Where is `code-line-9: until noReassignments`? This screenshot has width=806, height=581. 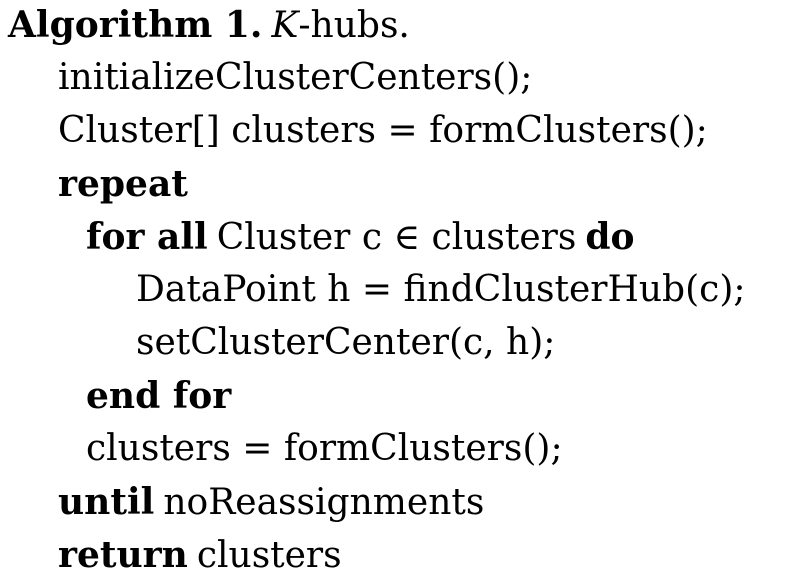 code-line-9: until noReassignments is located at coordinates (271, 502).